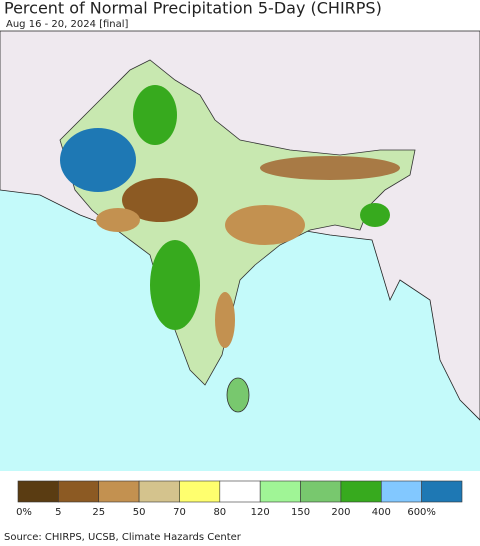  Describe the element at coordinates (58, 512) in the screenshot. I see `legend-label: 5` at that location.